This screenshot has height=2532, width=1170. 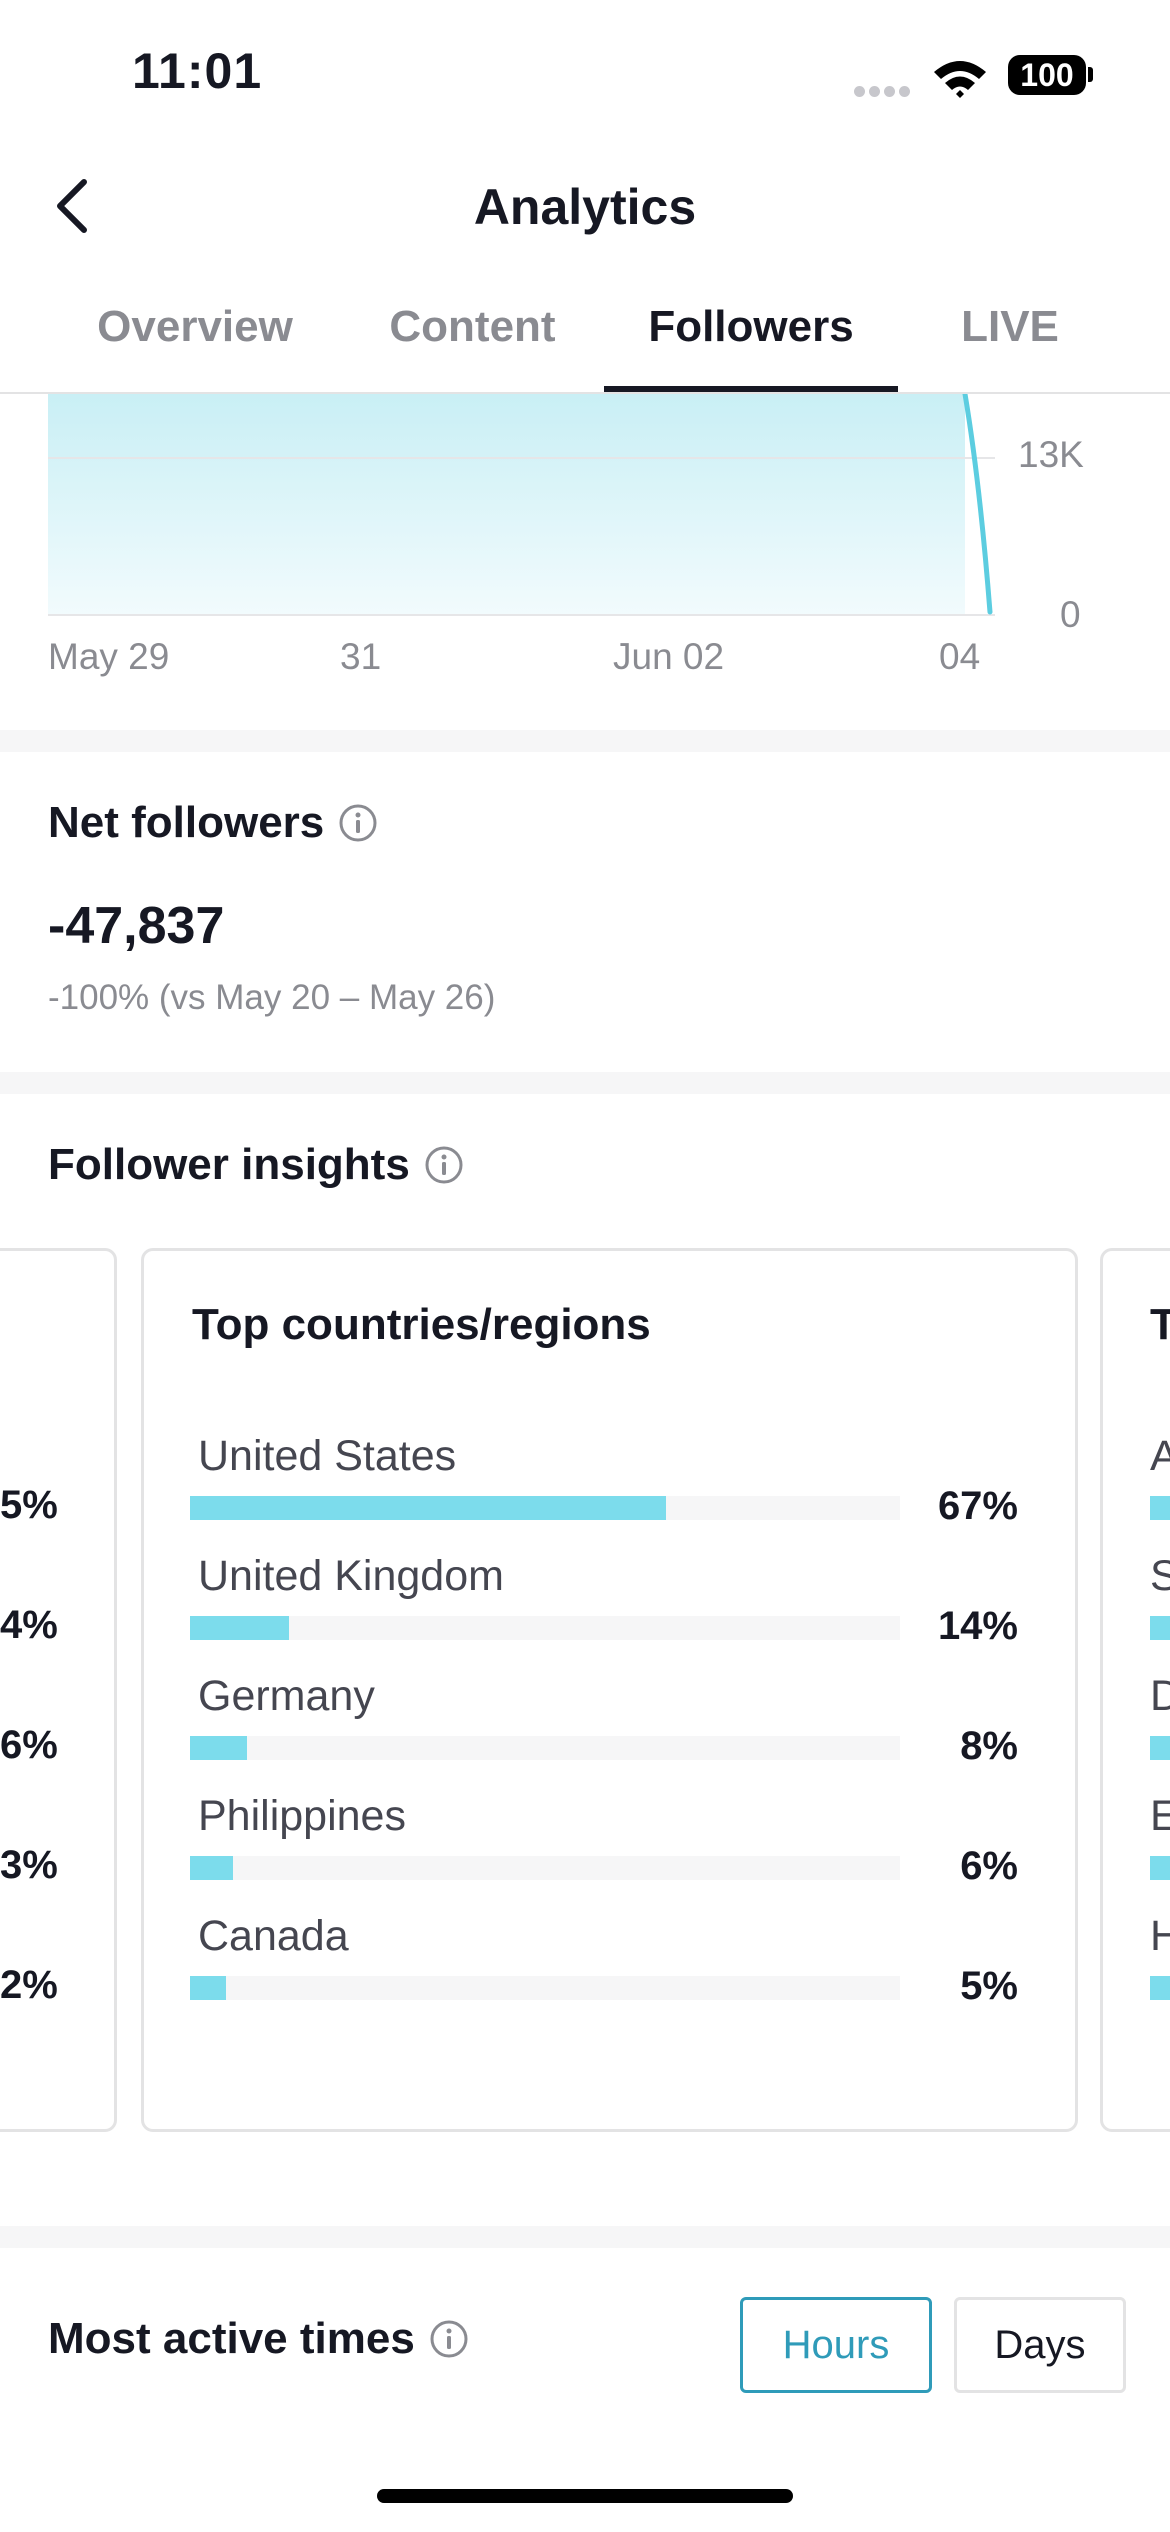 I want to click on tabs-divider, so click(x=585, y=393).